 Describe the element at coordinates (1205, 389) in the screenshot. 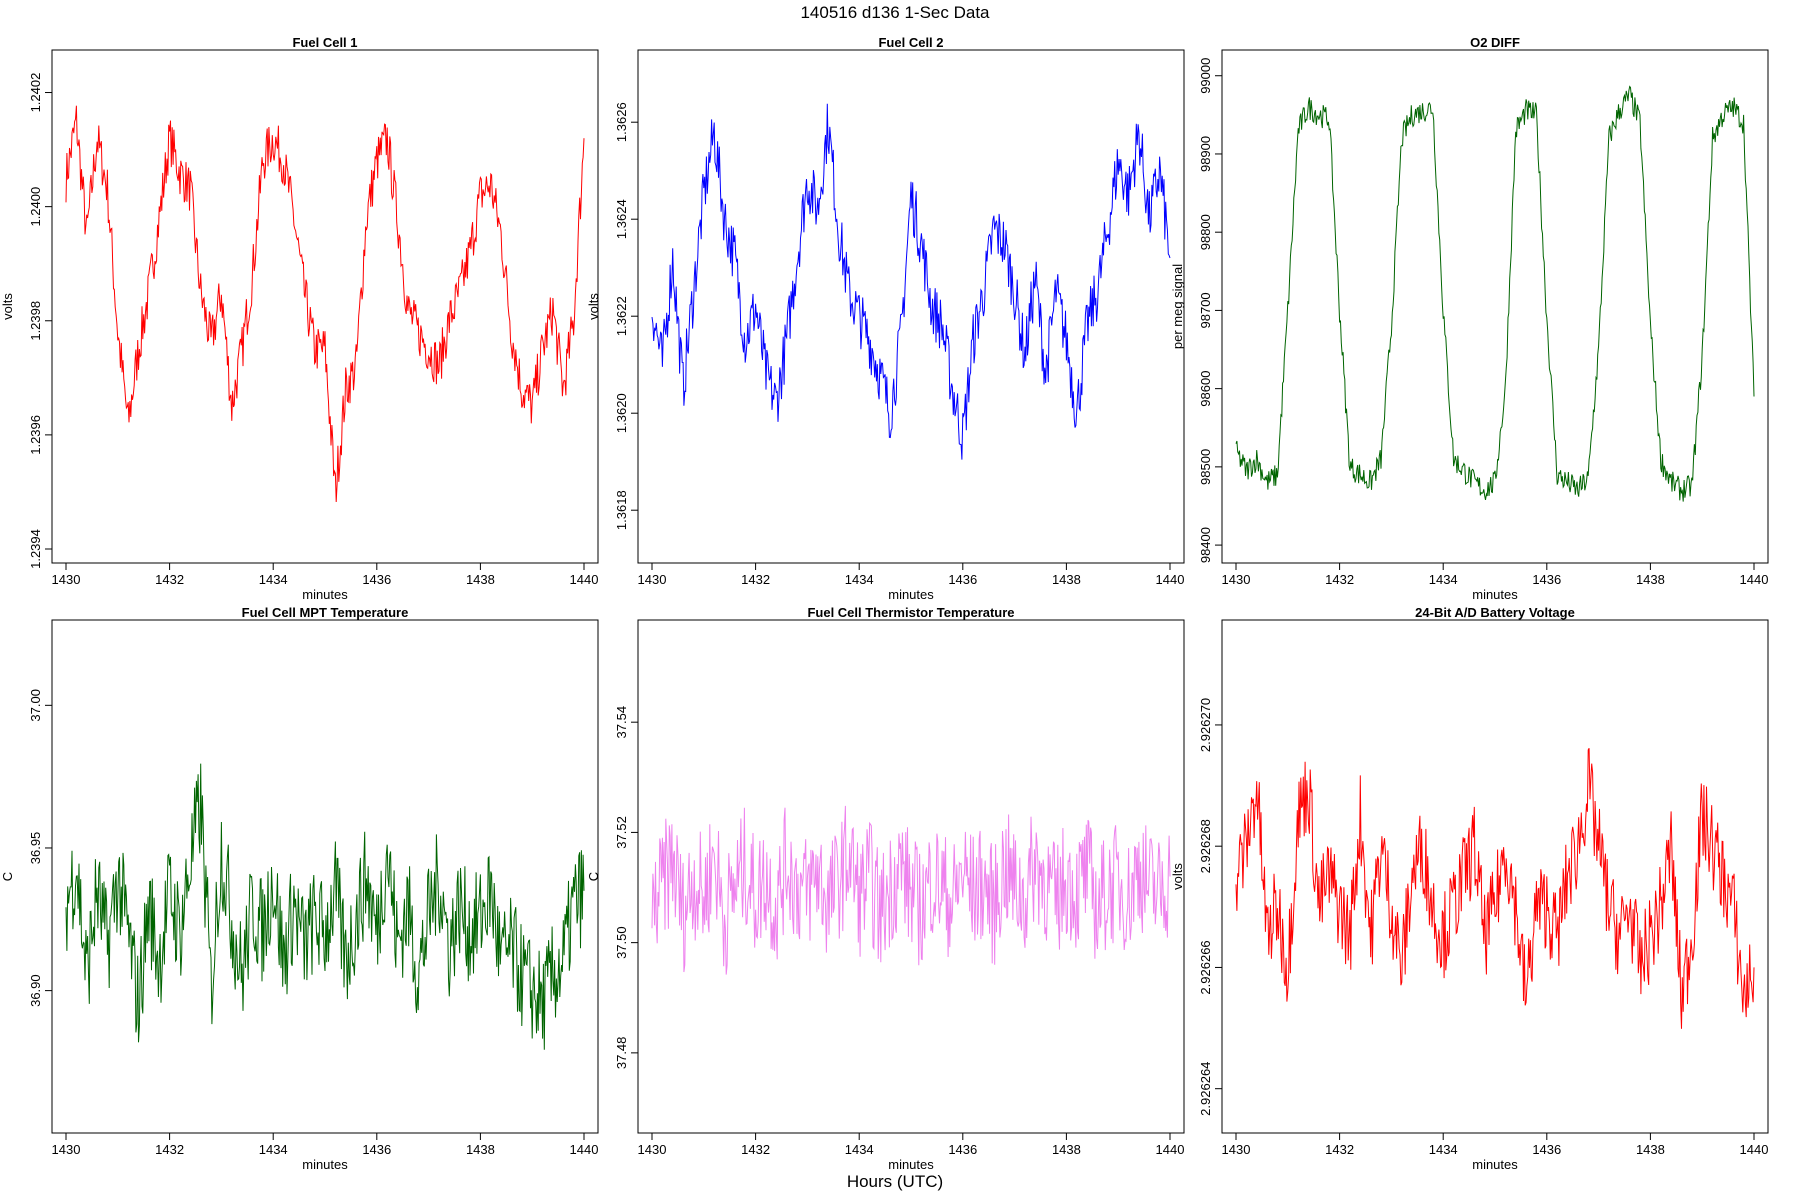

I see `y-tick-label: 98600` at that location.